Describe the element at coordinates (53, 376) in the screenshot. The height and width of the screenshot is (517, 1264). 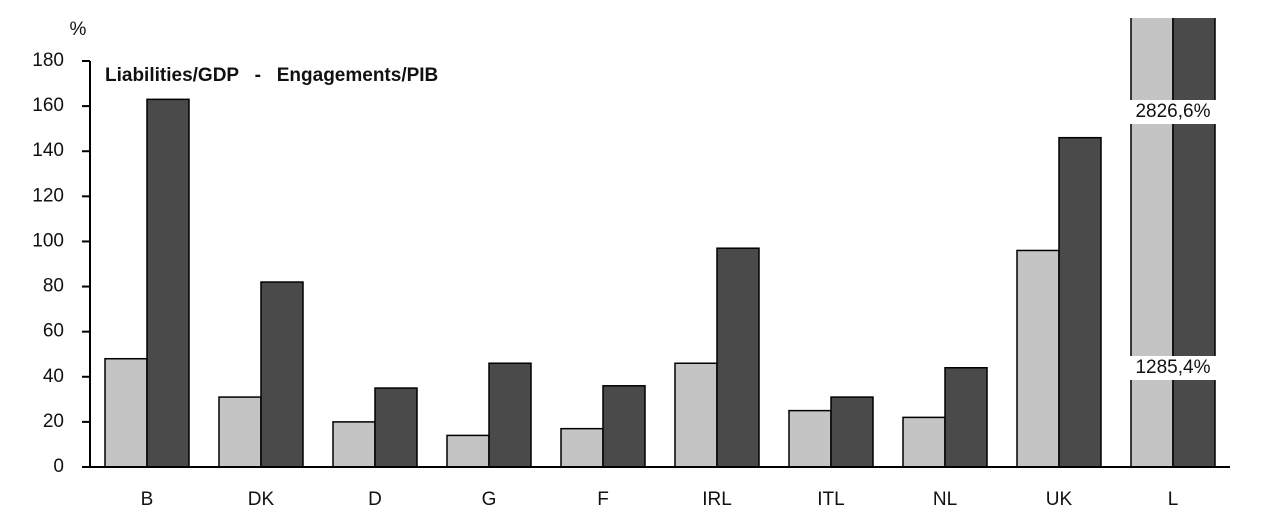
I see `y-tick-label: 40` at that location.